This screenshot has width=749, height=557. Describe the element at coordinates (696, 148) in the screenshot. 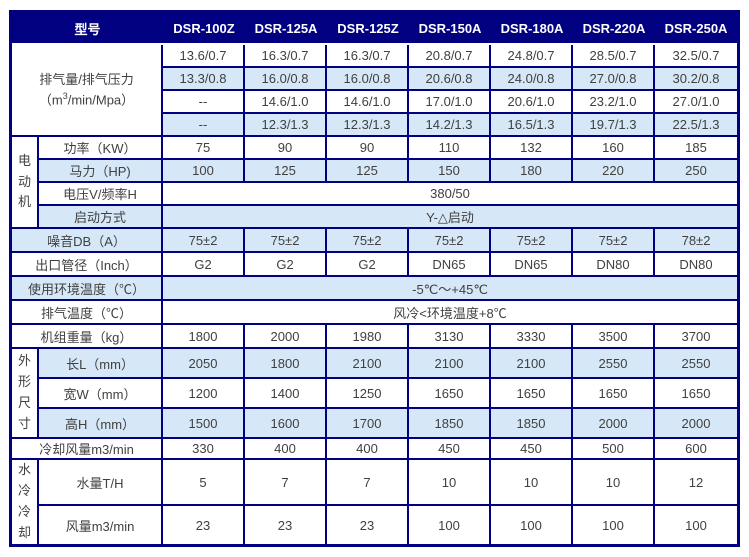

I see `value-cell: 185` at that location.